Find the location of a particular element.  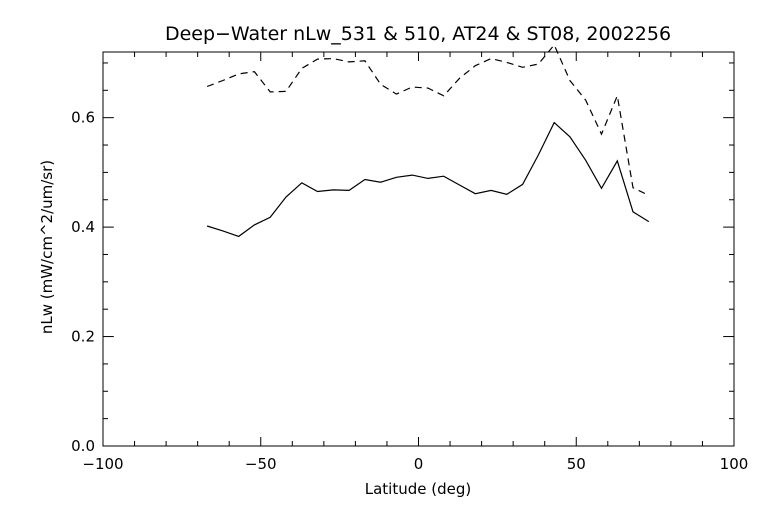

x-tick-label: 50 is located at coordinates (576, 464).